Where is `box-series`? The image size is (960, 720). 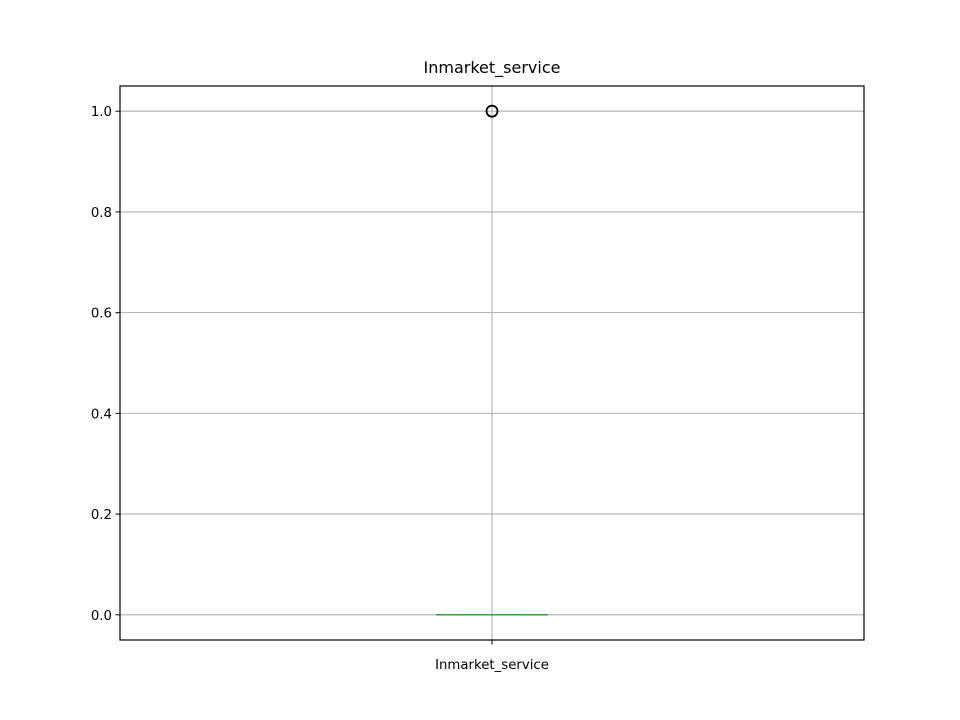 box-series is located at coordinates (492, 360).